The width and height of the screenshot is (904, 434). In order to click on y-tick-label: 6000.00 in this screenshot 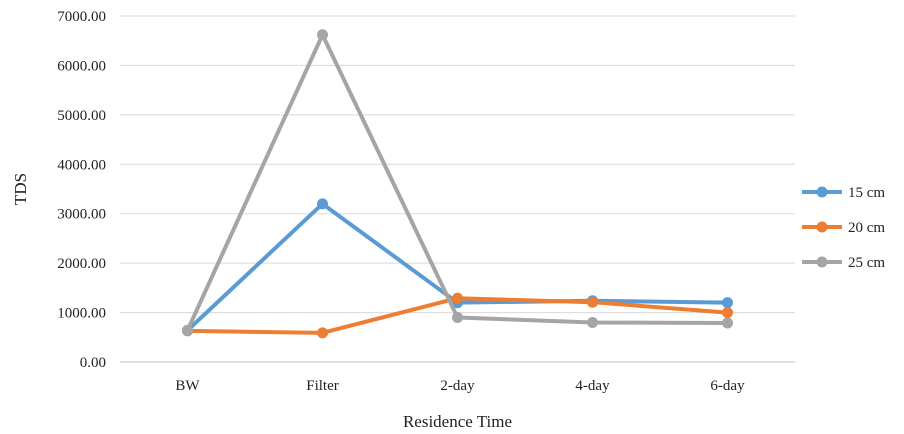, I will do `click(81, 66)`.